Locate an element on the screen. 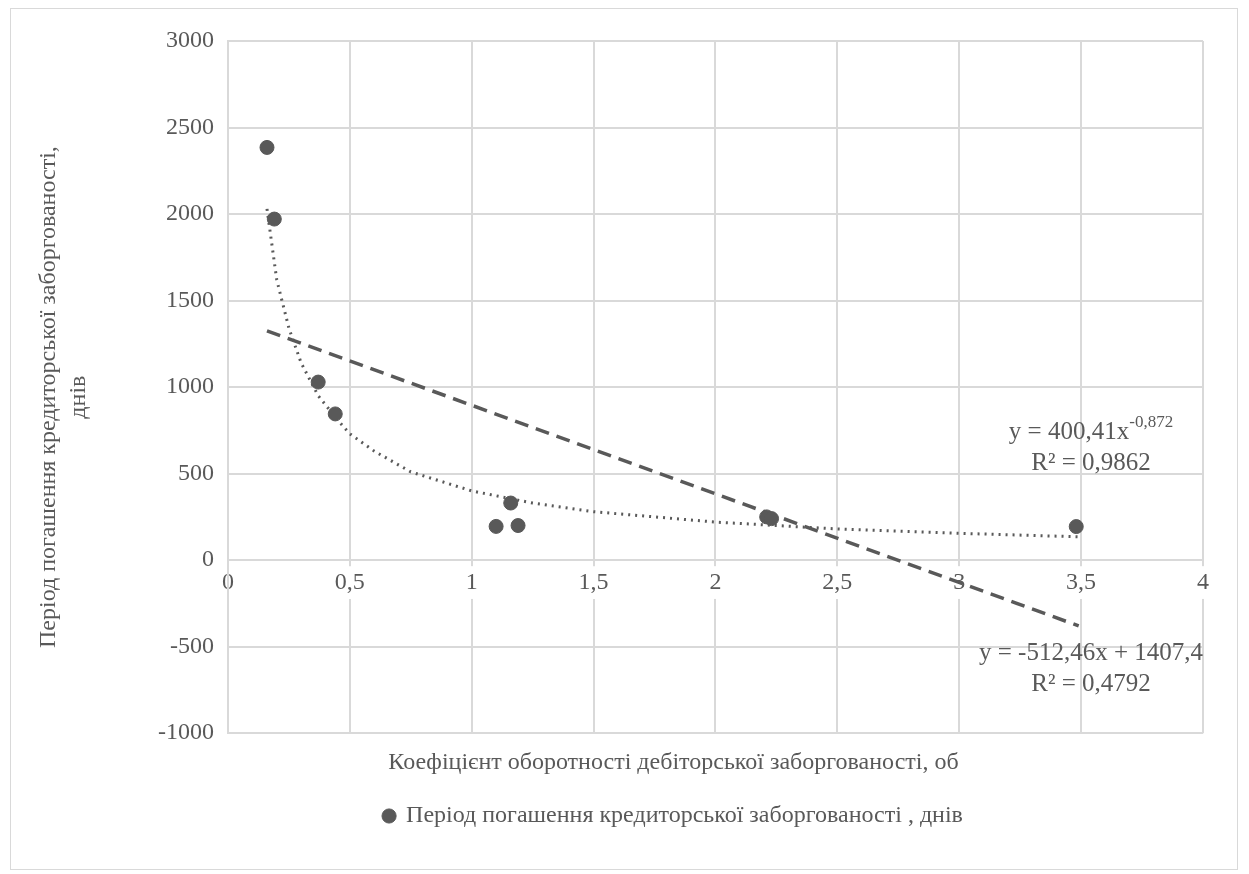 The width and height of the screenshot is (1249, 874). x-tick-label: 1 is located at coordinates (471, 580).